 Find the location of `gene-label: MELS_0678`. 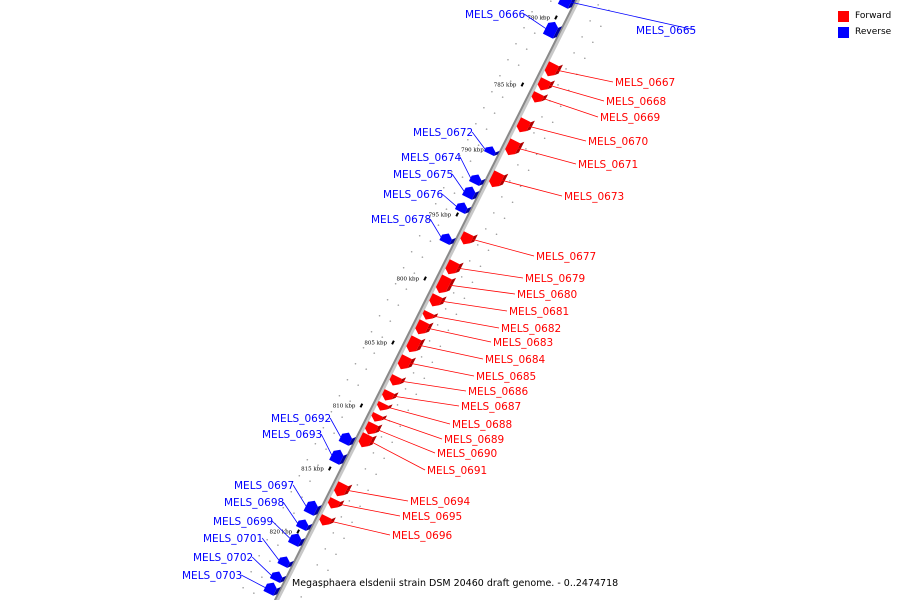

gene-label: MELS_0678 is located at coordinates (401, 220).